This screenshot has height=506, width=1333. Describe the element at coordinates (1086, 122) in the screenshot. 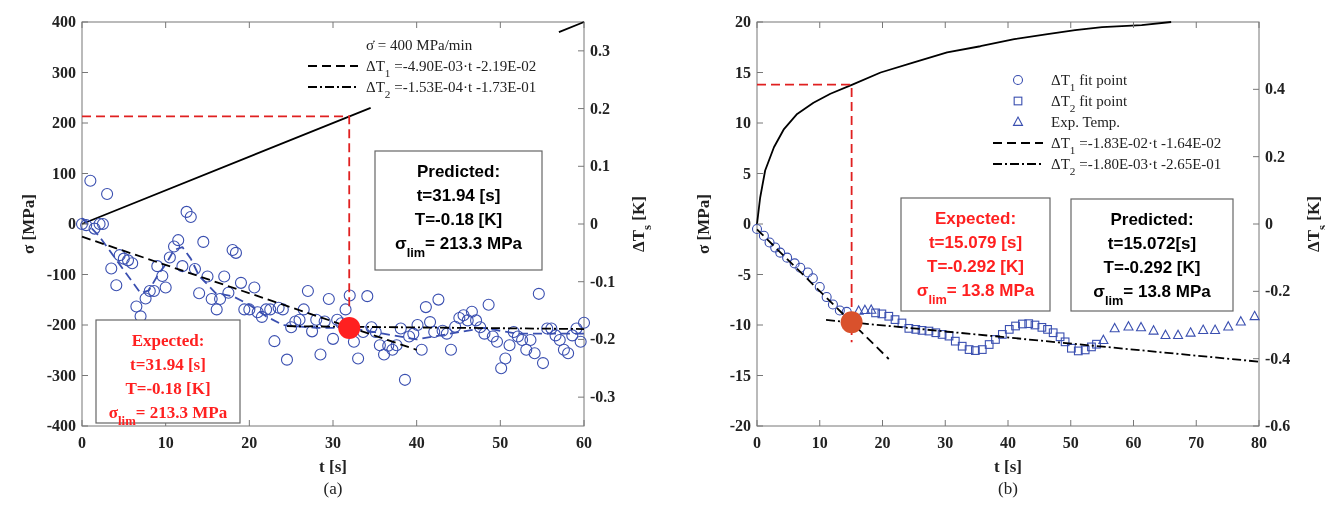

I see `legend-label: Exp. Temp.` at that location.